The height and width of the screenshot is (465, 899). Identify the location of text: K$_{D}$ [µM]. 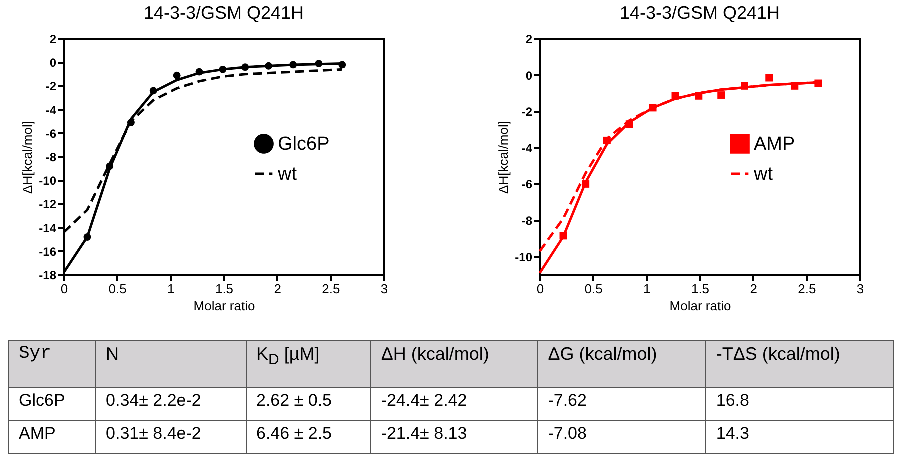
(308, 364).